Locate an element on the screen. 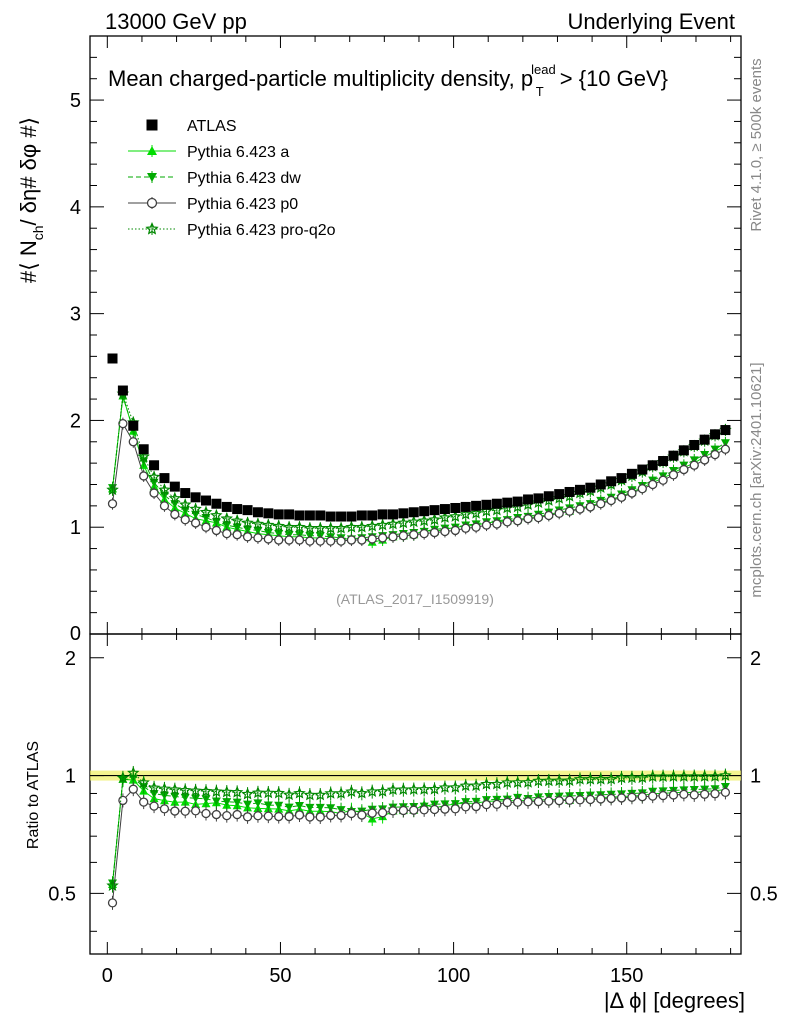 The image size is (786, 1024). side-mcplots-label: mcplots.cern.ch [arXiv:2401.10621] is located at coordinates (756, 479).